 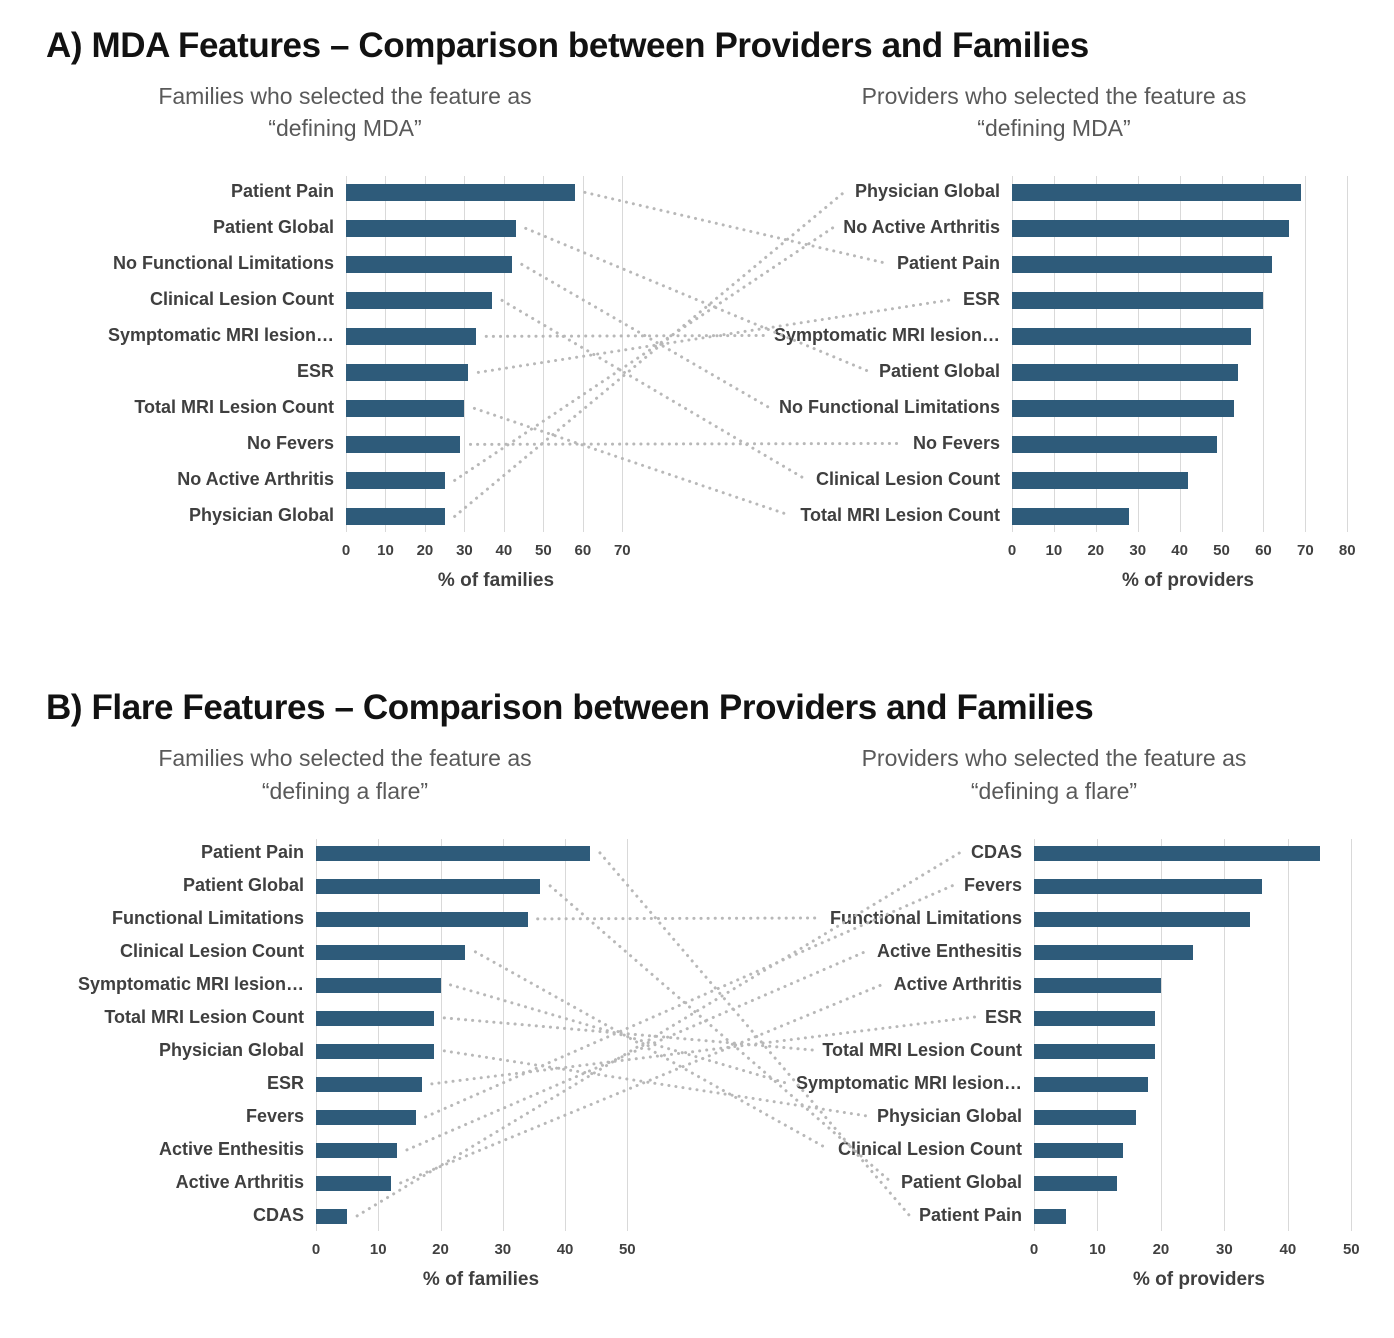 What do you see at coordinates (211, 951) in the screenshot?
I see `category-label: Clinical Lesion Count` at bounding box center [211, 951].